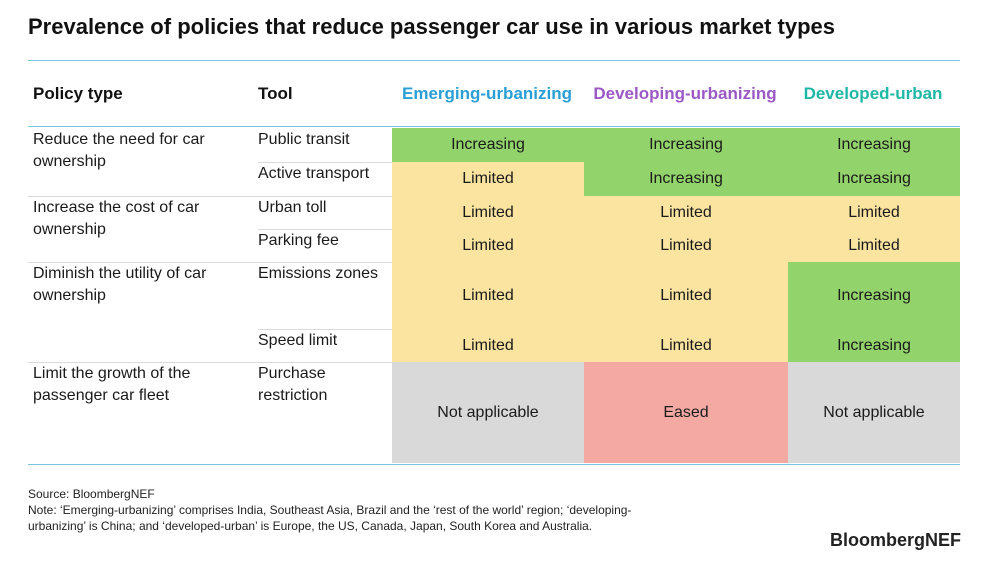 The height and width of the screenshot is (563, 1000). What do you see at coordinates (292, 207) in the screenshot?
I see `tool-label: Urban toll` at bounding box center [292, 207].